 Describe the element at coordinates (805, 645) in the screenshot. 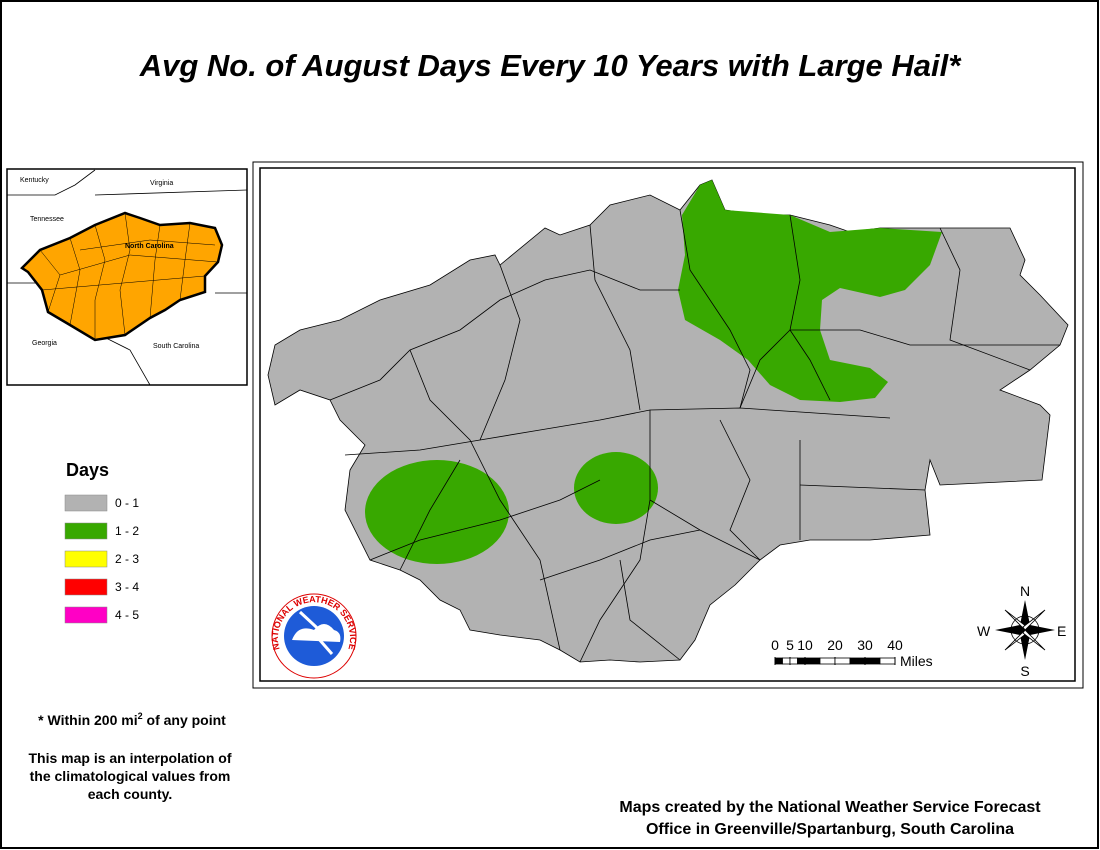

I see `scale-label: 10` at that location.